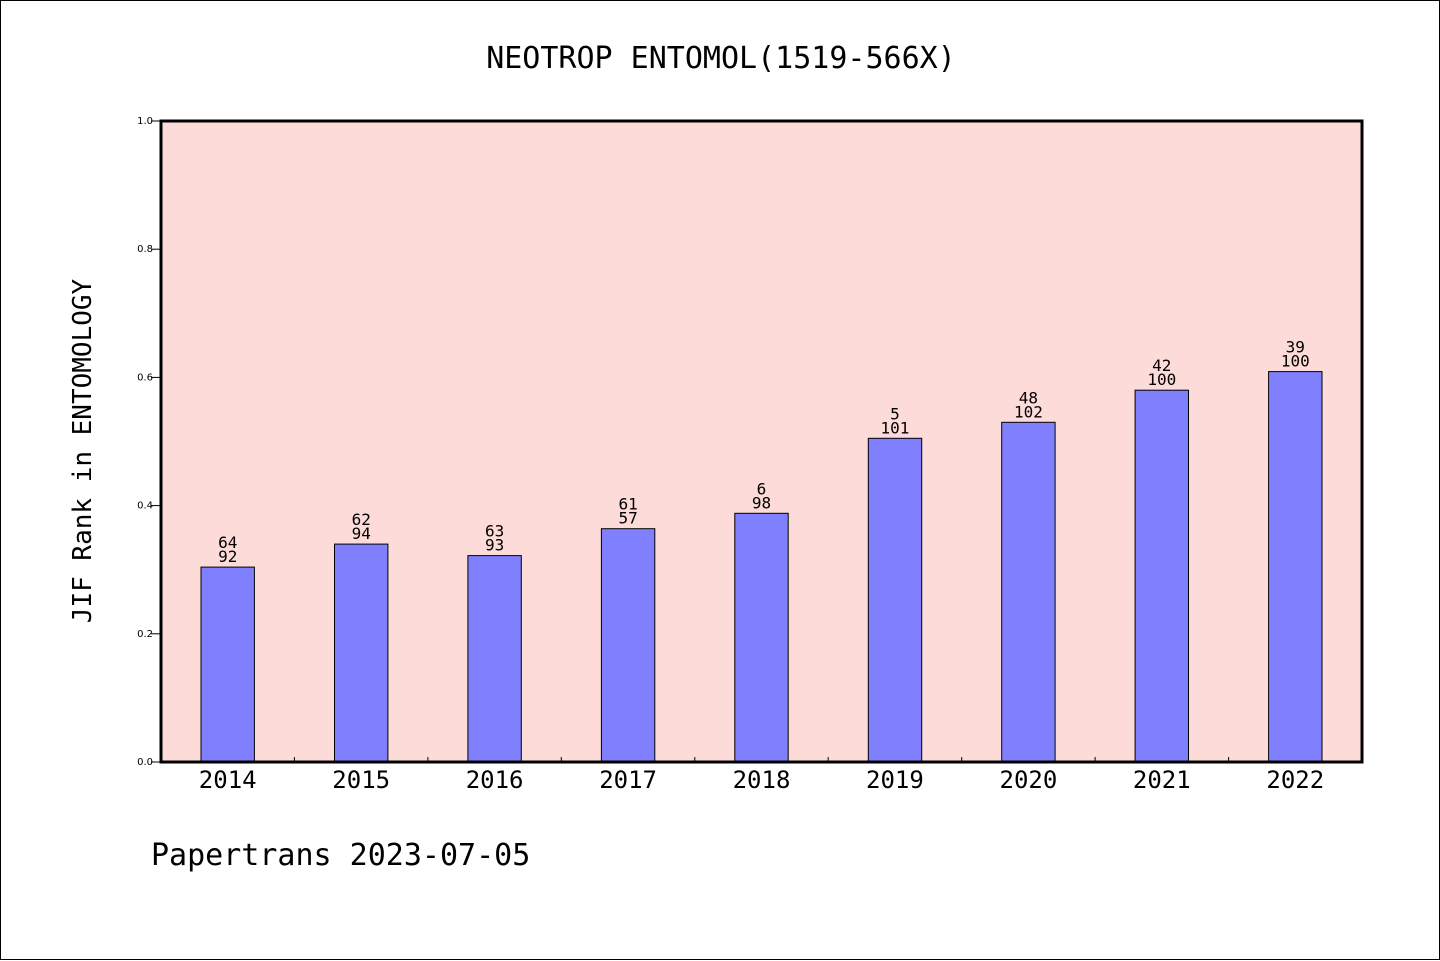 This screenshot has width=1440, height=961. Describe the element at coordinates (1029, 780) in the screenshot. I see `x-tick-label-2020: 2020` at that location.